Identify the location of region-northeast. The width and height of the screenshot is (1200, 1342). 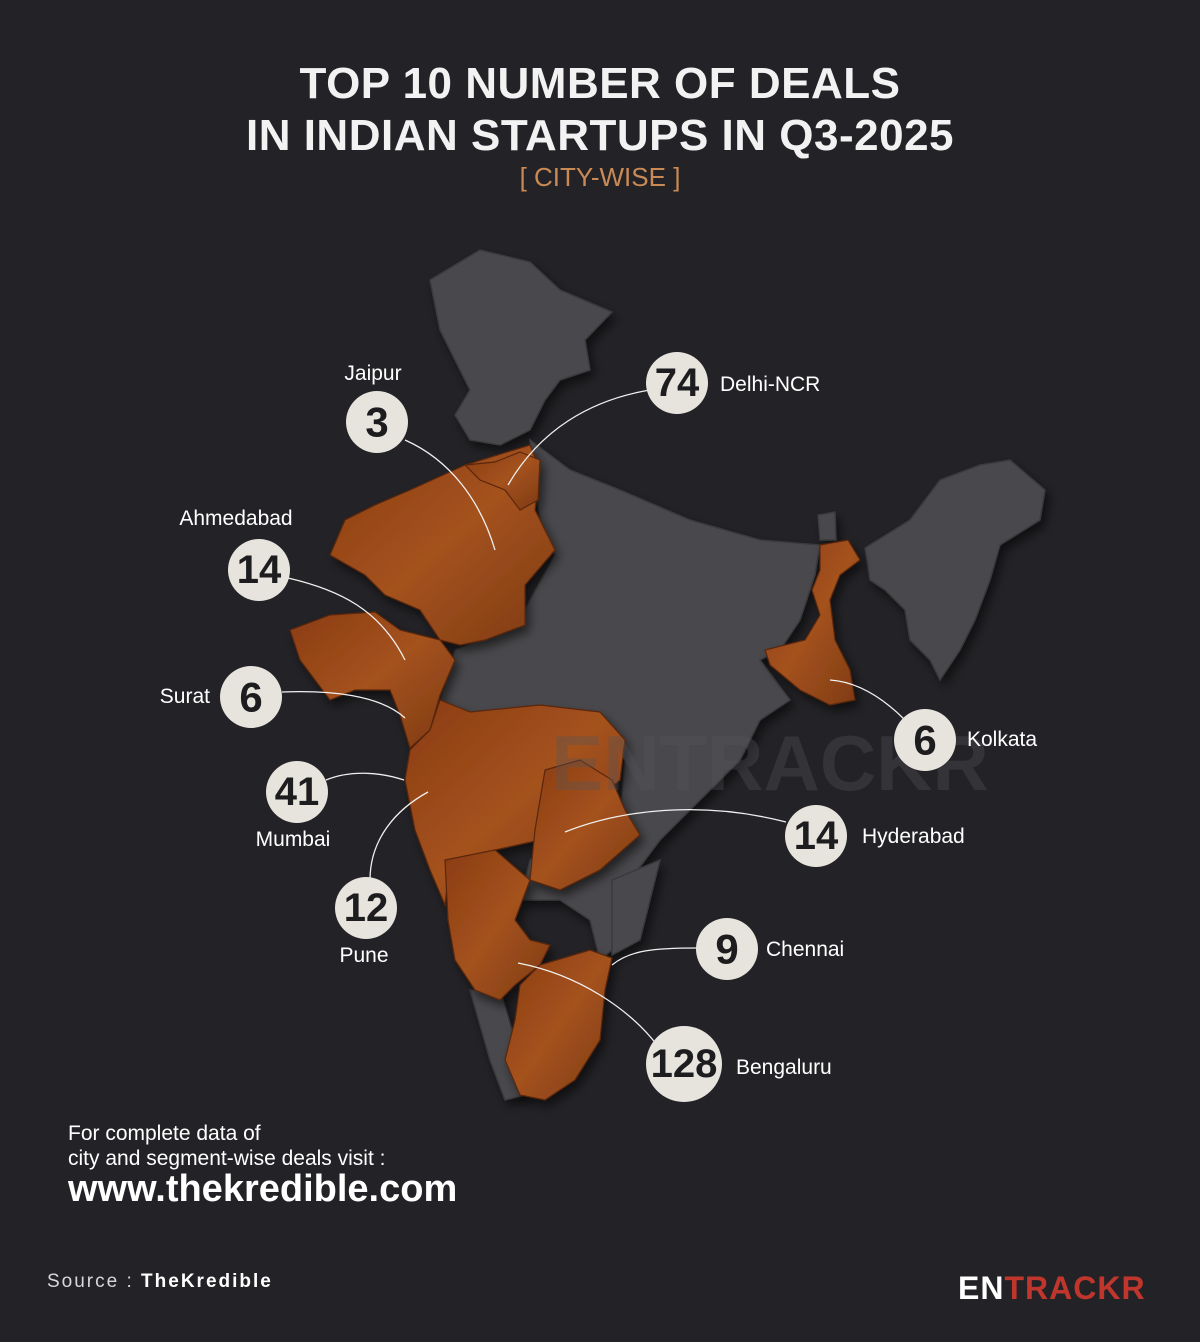
(955, 570).